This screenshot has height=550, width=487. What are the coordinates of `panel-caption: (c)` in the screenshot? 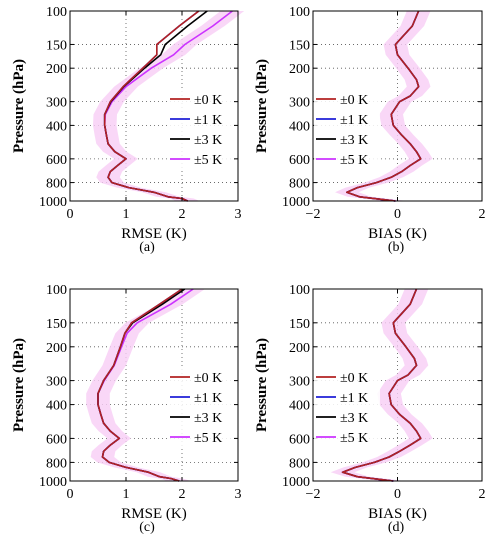 It's located at (147, 527).